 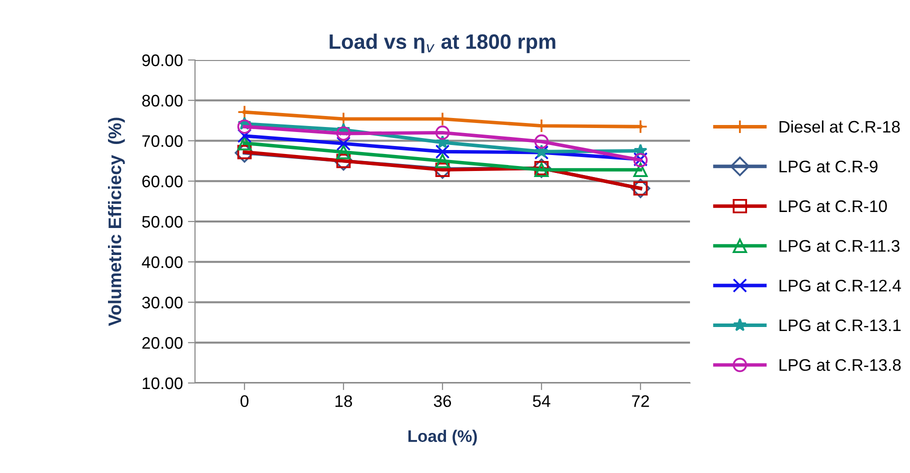 What do you see at coordinates (162, 60) in the screenshot?
I see `y-tick-label: 90.00` at bounding box center [162, 60].